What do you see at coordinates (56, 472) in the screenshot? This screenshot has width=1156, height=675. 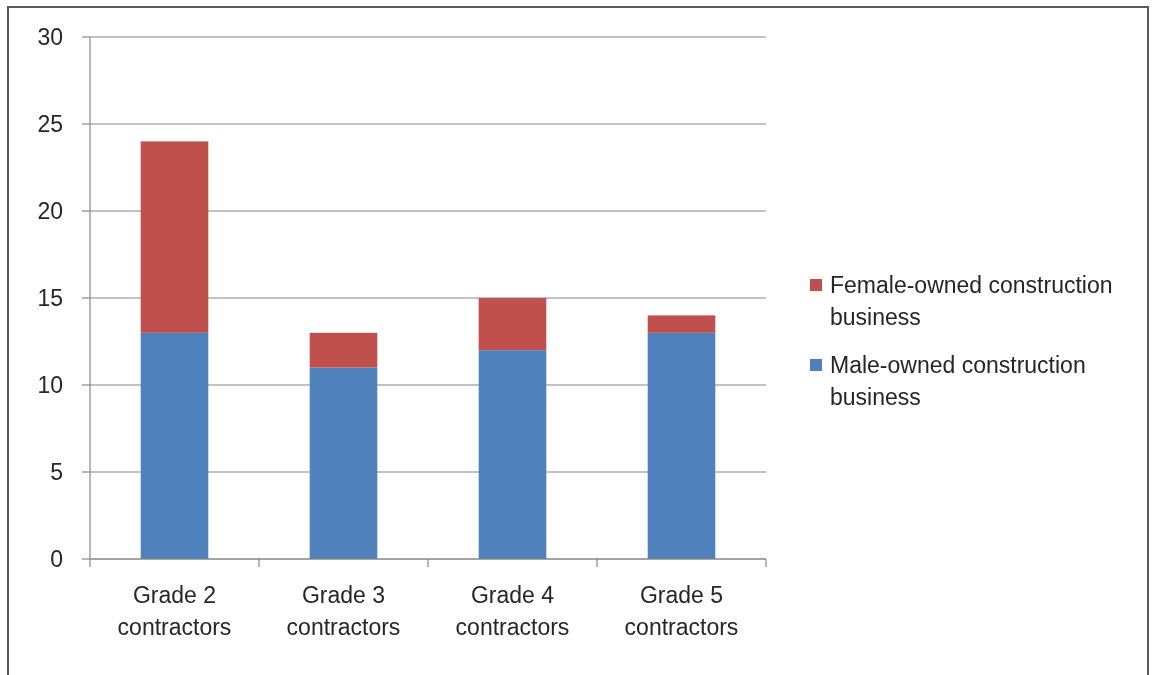 I see `y-tick-label: 5` at bounding box center [56, 472].